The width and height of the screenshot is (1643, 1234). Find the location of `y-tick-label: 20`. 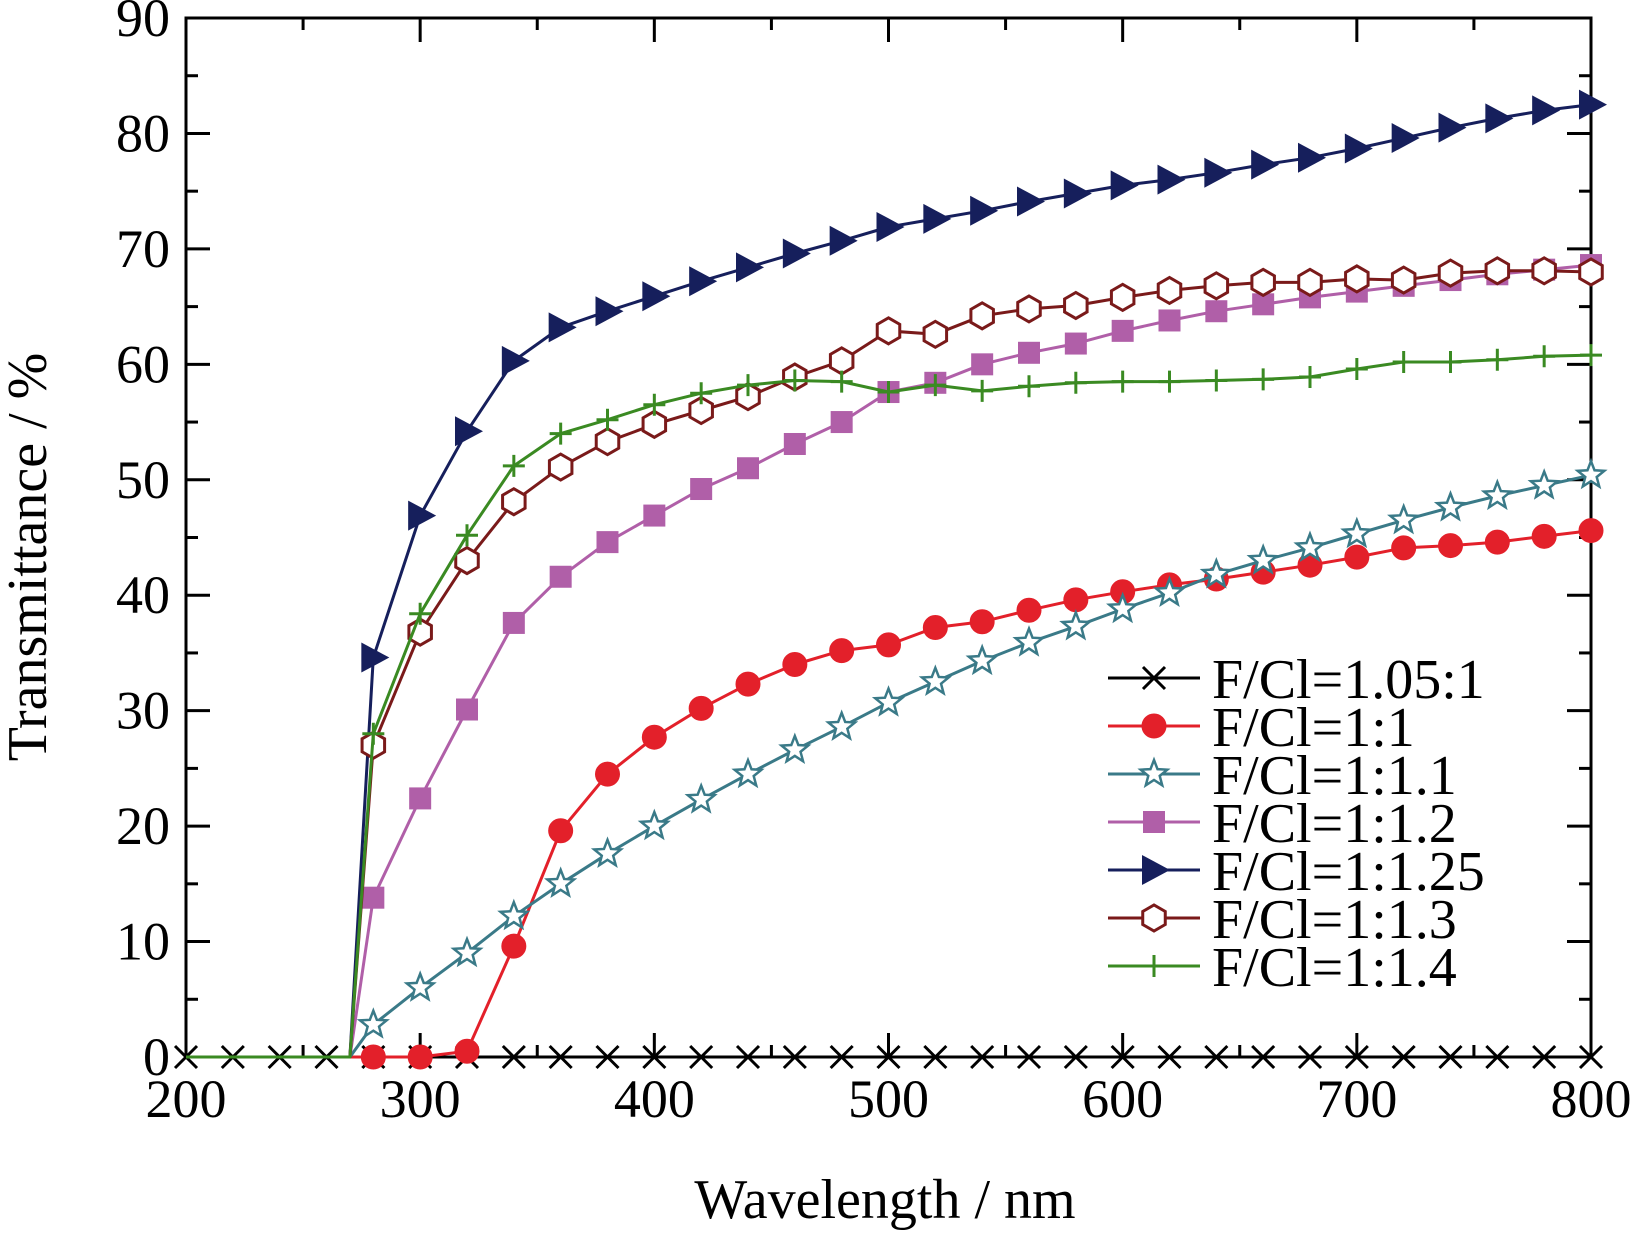

y-tick-label: 20 is located at coordinates (143, 826).